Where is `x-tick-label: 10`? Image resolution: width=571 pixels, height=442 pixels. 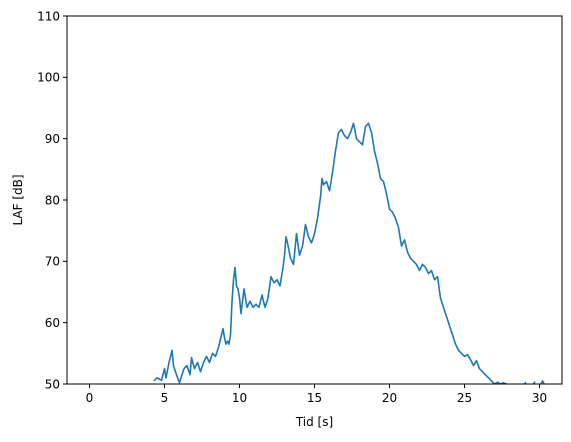
x-tick-label: 10 is located at coordinates (239, 398).